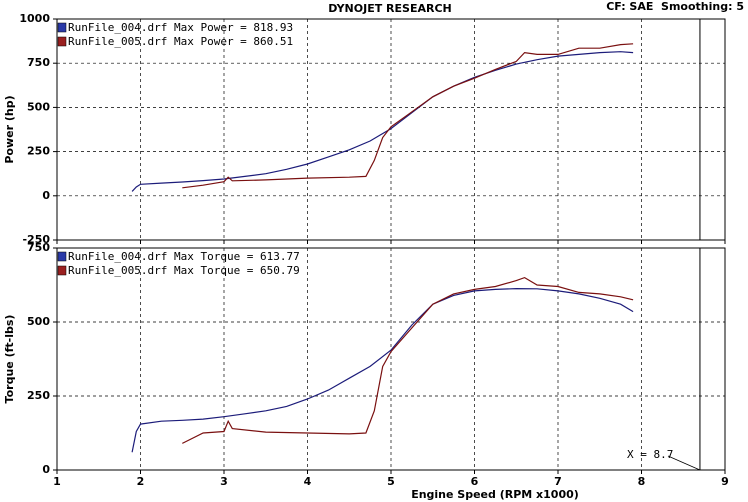 The image size is (748, 502). Describe the element at coordinates (558, 481) in the screenshot. I see `x-tick-label: 7` at that location.